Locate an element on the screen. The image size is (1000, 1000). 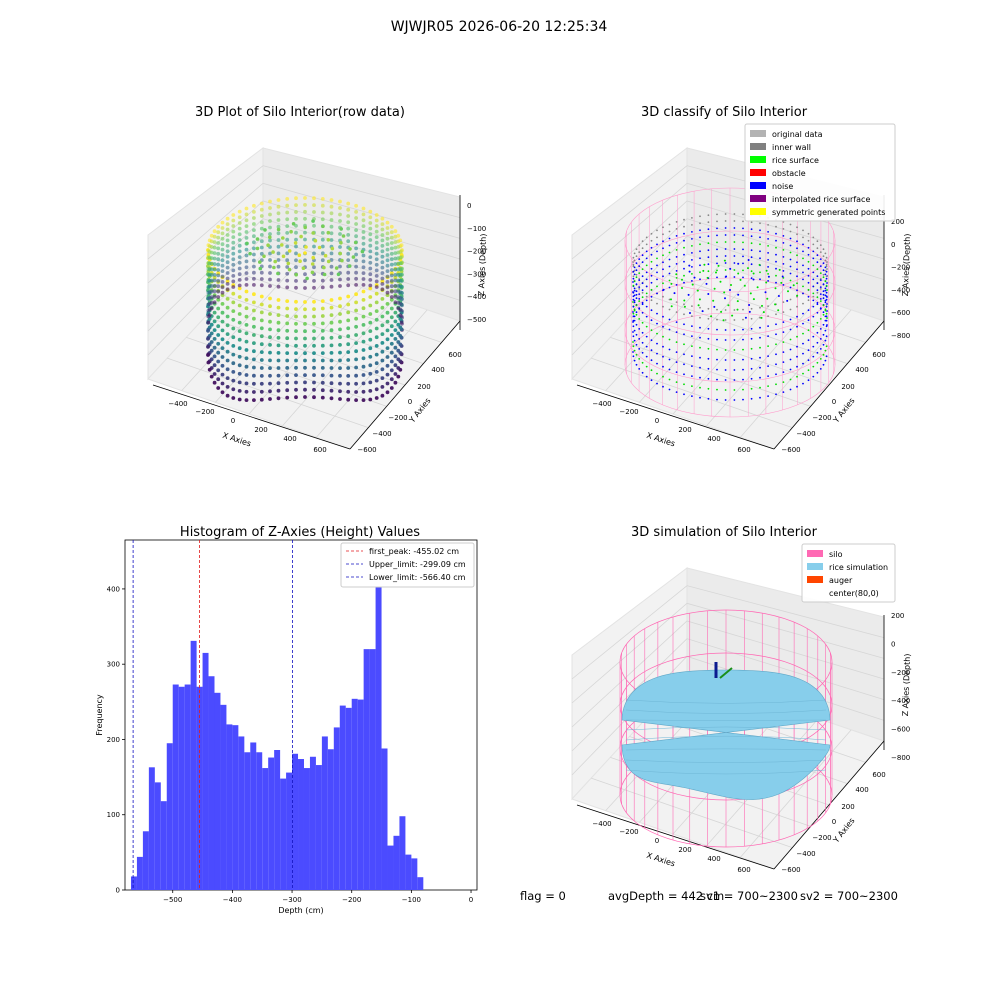
y-axis-line is located at coordinates (829, 805).